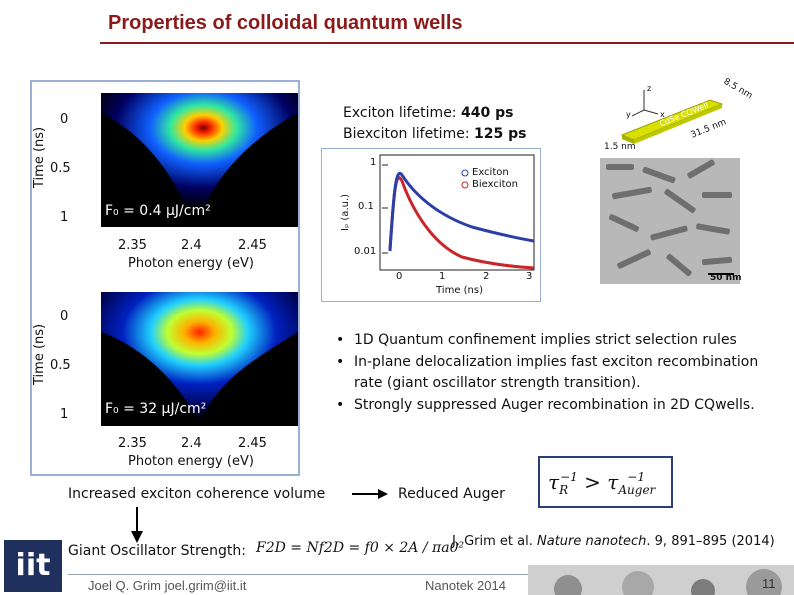 The width and height of the screenshot is (794, 595). I want to click on decay-xtick-1: 1, so click(442, 276).